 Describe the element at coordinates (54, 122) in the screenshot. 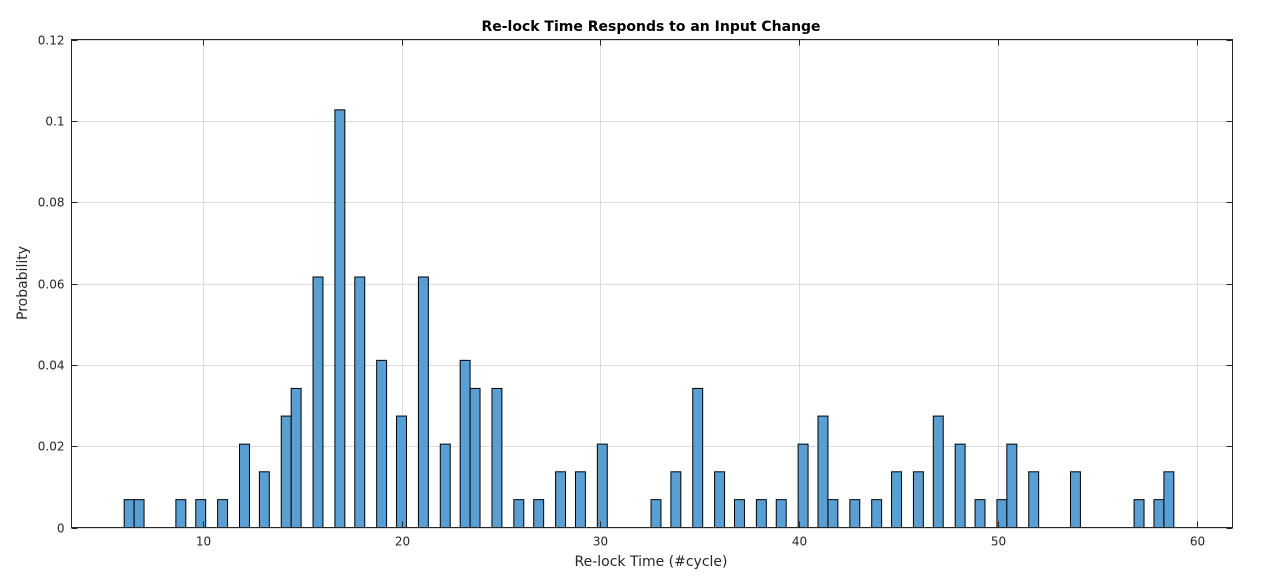

I see `y-tick-label: 0.1` at that location.